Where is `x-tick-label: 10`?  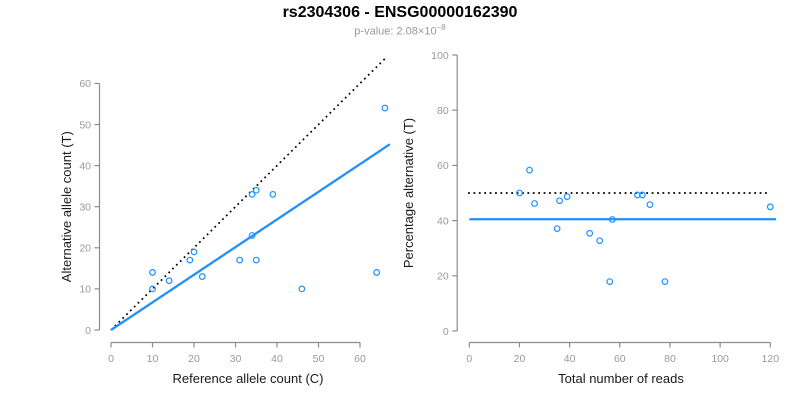
x-tick-label: 10 is located at coordinates (153, 359).